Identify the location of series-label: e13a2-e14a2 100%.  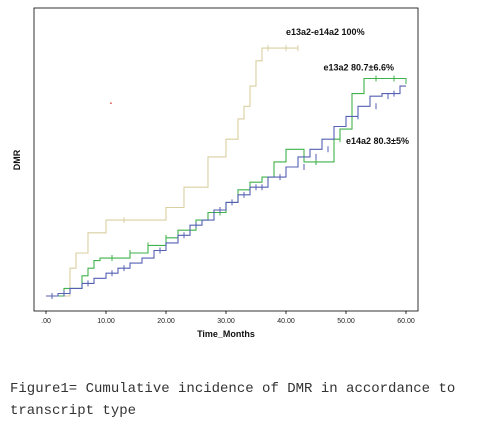
(325, 32).